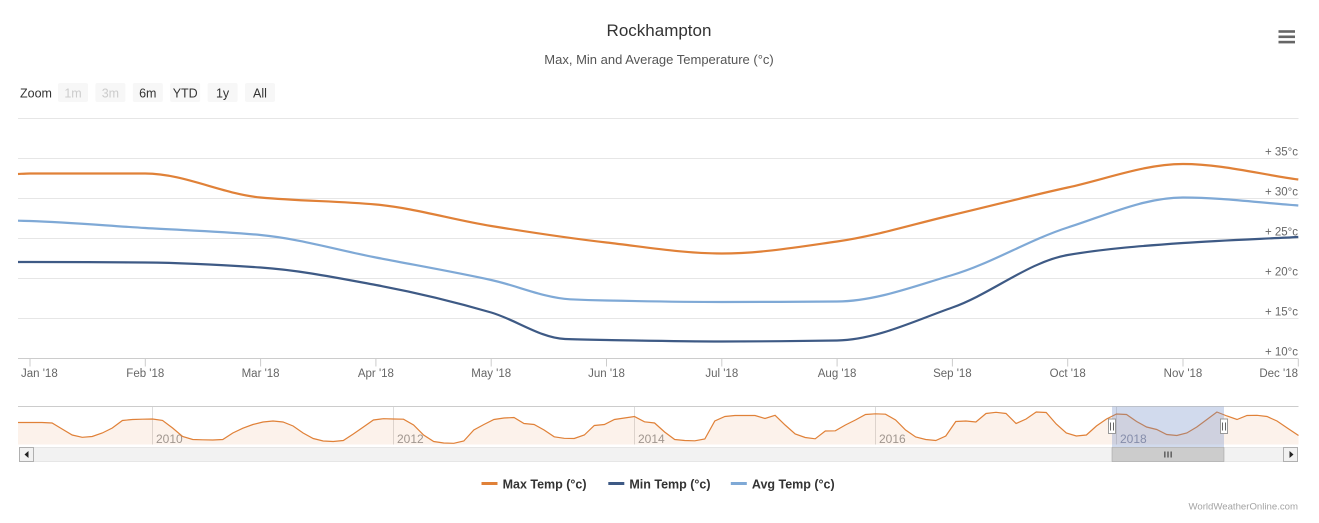 The image size is (1319, 523). What do you see at coordinates (1281, 153) in the screenshot?
I see `svg-text: + 35°c` at bounding box center [1281, 153].